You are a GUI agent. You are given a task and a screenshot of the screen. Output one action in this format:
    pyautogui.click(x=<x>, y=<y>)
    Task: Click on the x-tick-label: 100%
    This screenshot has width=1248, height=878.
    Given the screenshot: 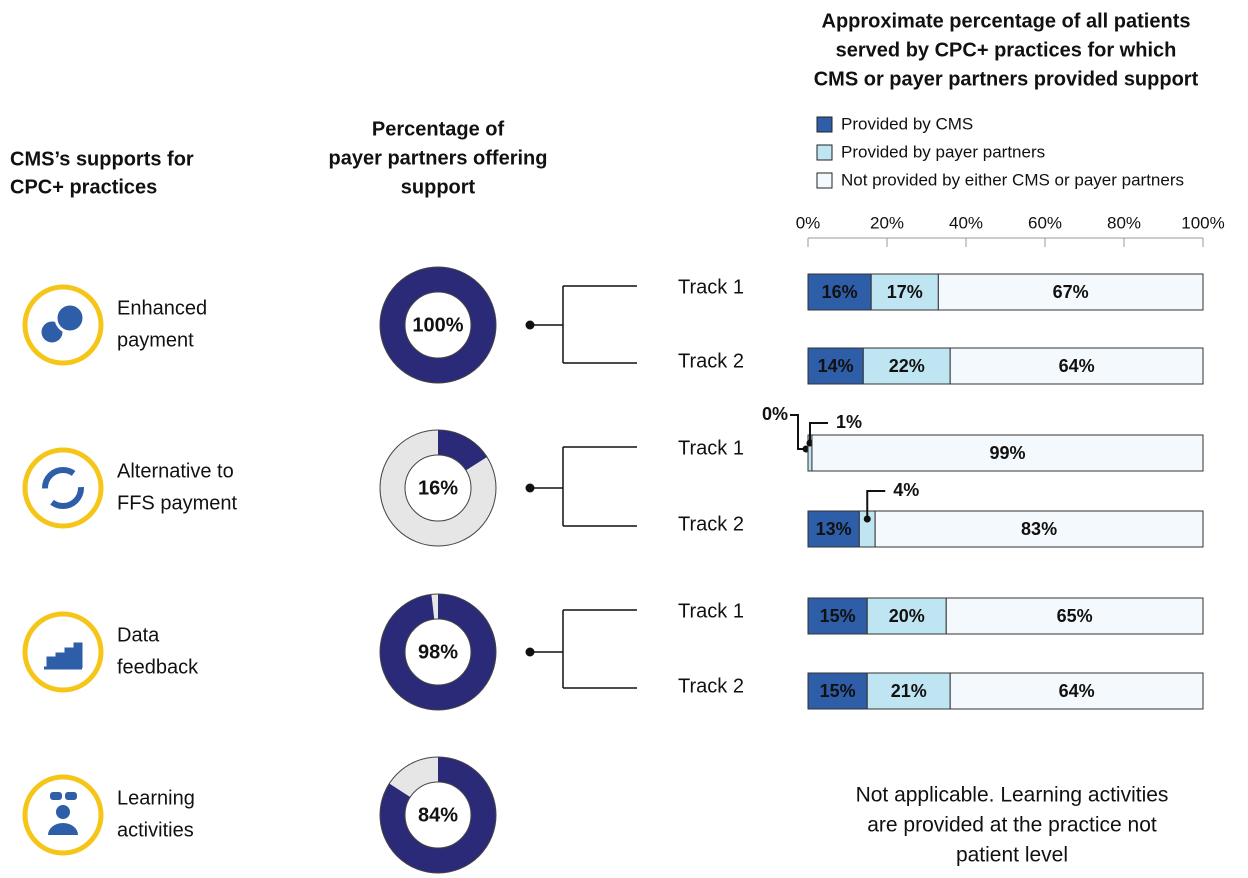 What is the action you would take?
    pyautogui.click(x=1202, y=222)
    